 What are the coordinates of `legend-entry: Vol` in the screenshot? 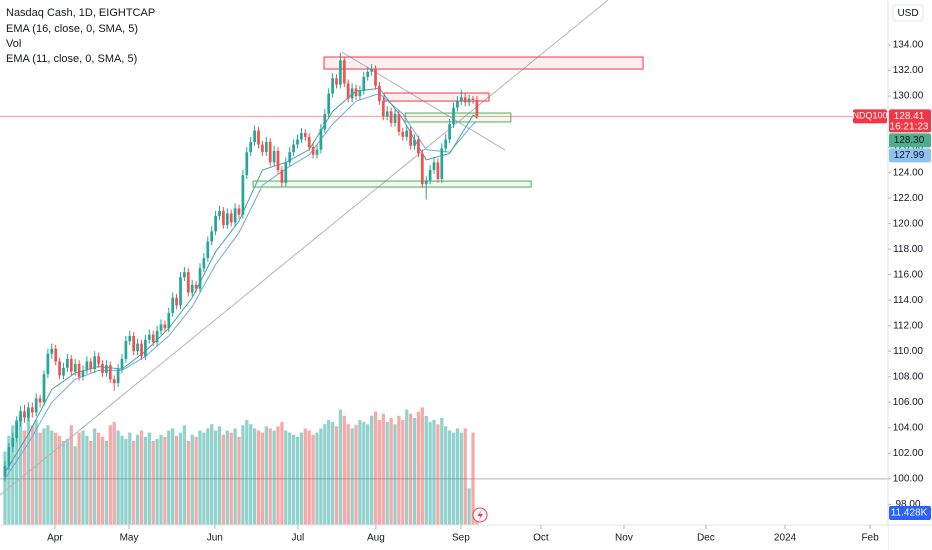 It's located at (13, 44).